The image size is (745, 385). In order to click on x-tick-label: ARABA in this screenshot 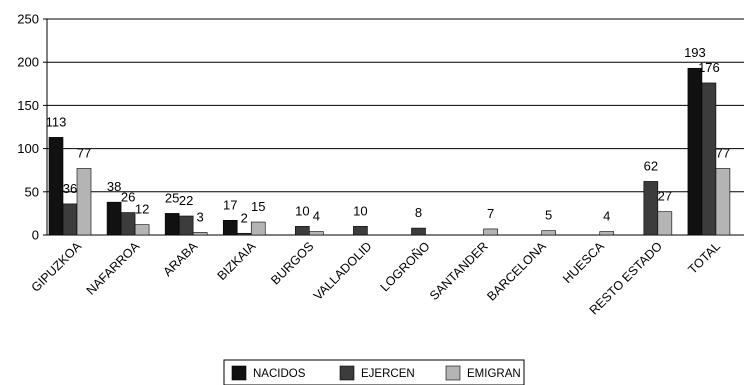, I will do `click(180, 259)`.